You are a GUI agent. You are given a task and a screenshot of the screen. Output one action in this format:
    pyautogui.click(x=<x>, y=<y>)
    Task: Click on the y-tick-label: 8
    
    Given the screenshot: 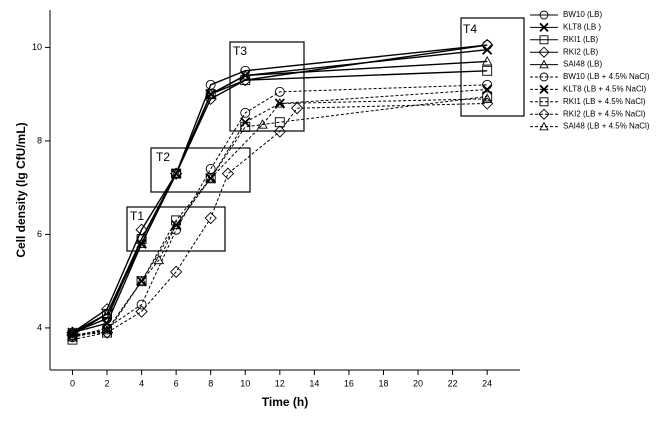 What is the action you would take?
    pyautogui.click(x=39, y=140)
    